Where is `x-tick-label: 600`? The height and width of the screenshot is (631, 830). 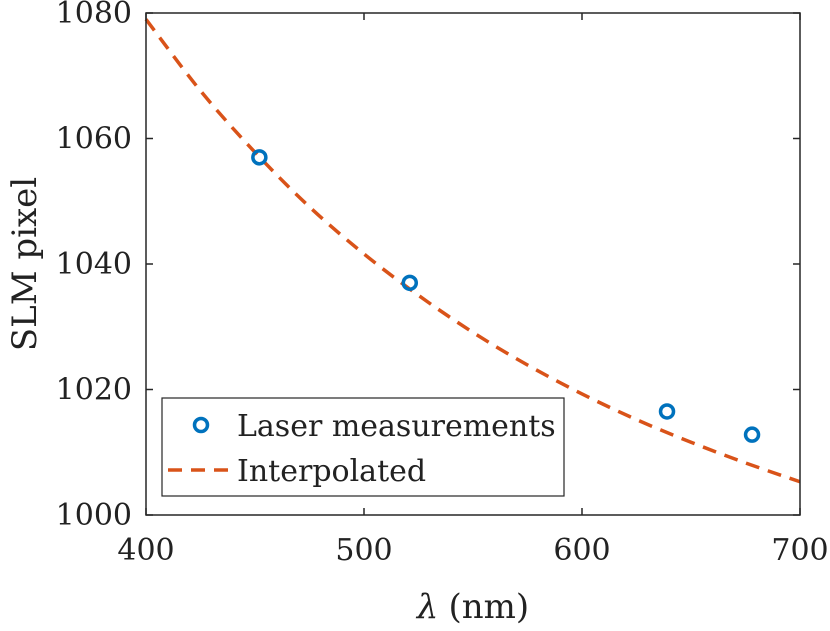 x-tick-label: 600 is located at coordinates (581, 550).